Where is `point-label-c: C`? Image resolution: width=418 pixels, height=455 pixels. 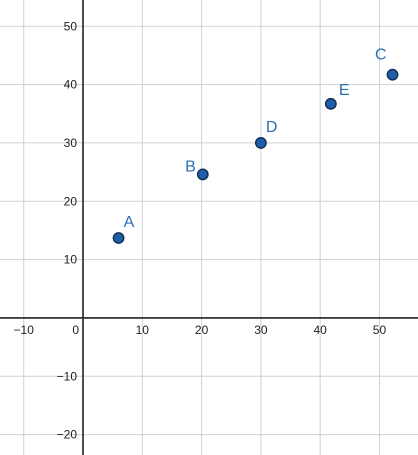 point-label-c: C is located at coordinates (381, 55).